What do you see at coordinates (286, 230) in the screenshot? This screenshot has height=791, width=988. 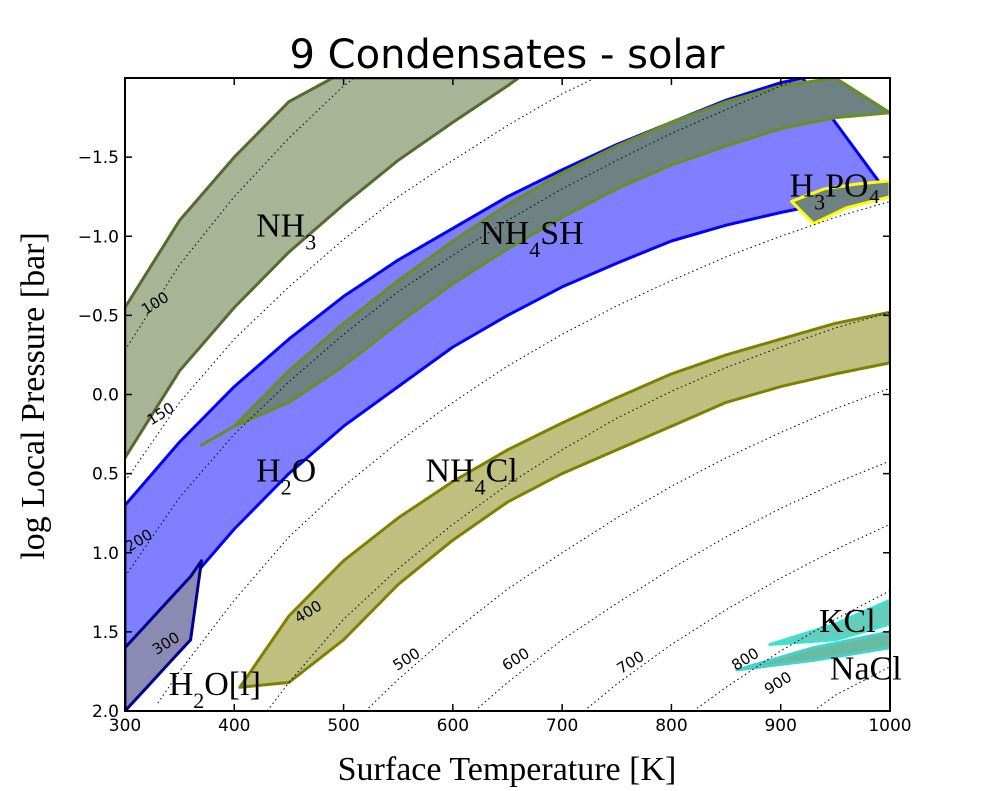 I see `region-label-nh3: NH3` at bounding box center [286, 230].